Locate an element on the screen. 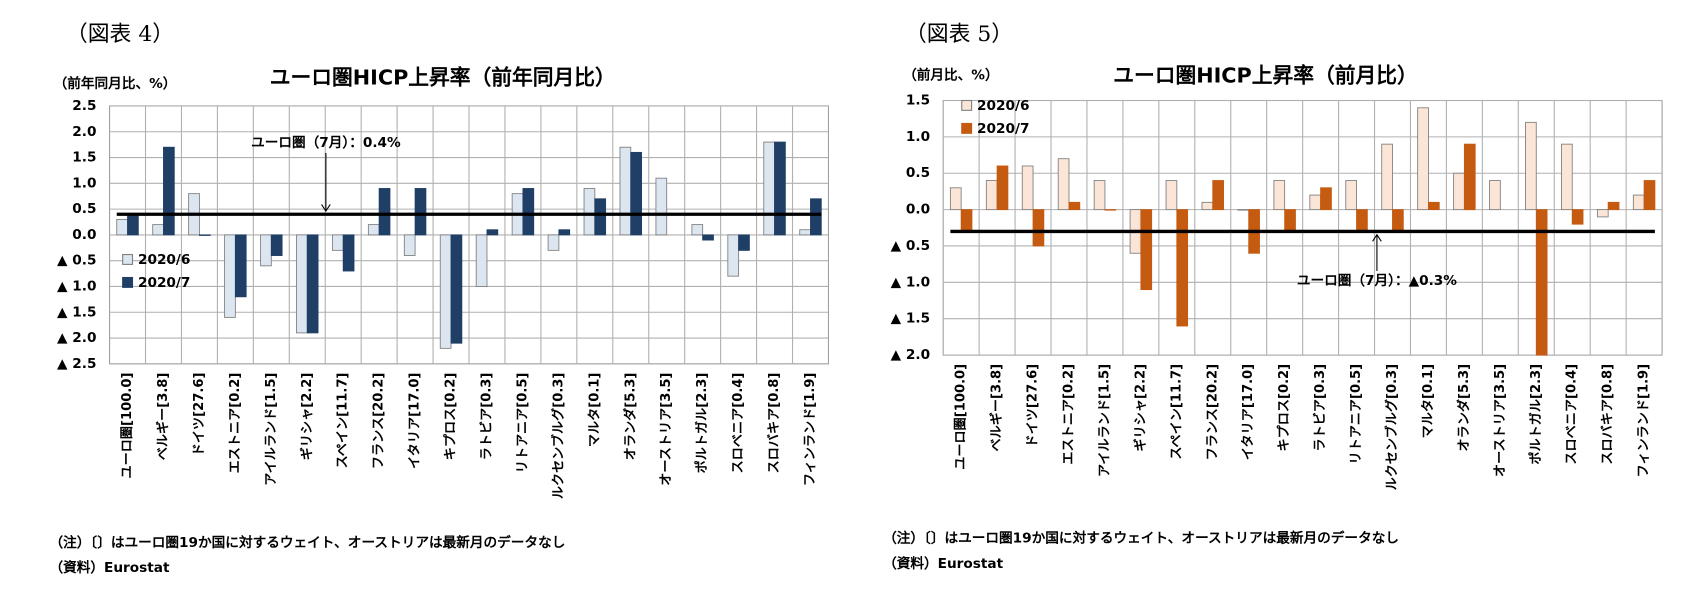  x-tick-label: キプロス[0.2] is located at coordinates (1284, 408).